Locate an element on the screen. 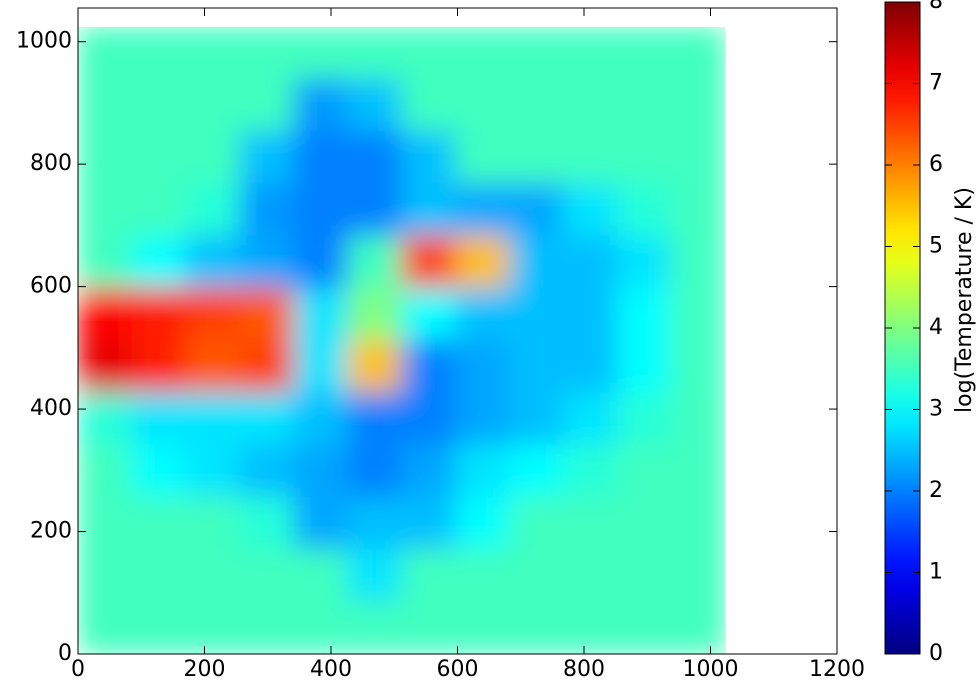 Image resolution: width=980 pixels, height=686 pixels. y-tick-label: 200 is located at coordinates (51, 531).